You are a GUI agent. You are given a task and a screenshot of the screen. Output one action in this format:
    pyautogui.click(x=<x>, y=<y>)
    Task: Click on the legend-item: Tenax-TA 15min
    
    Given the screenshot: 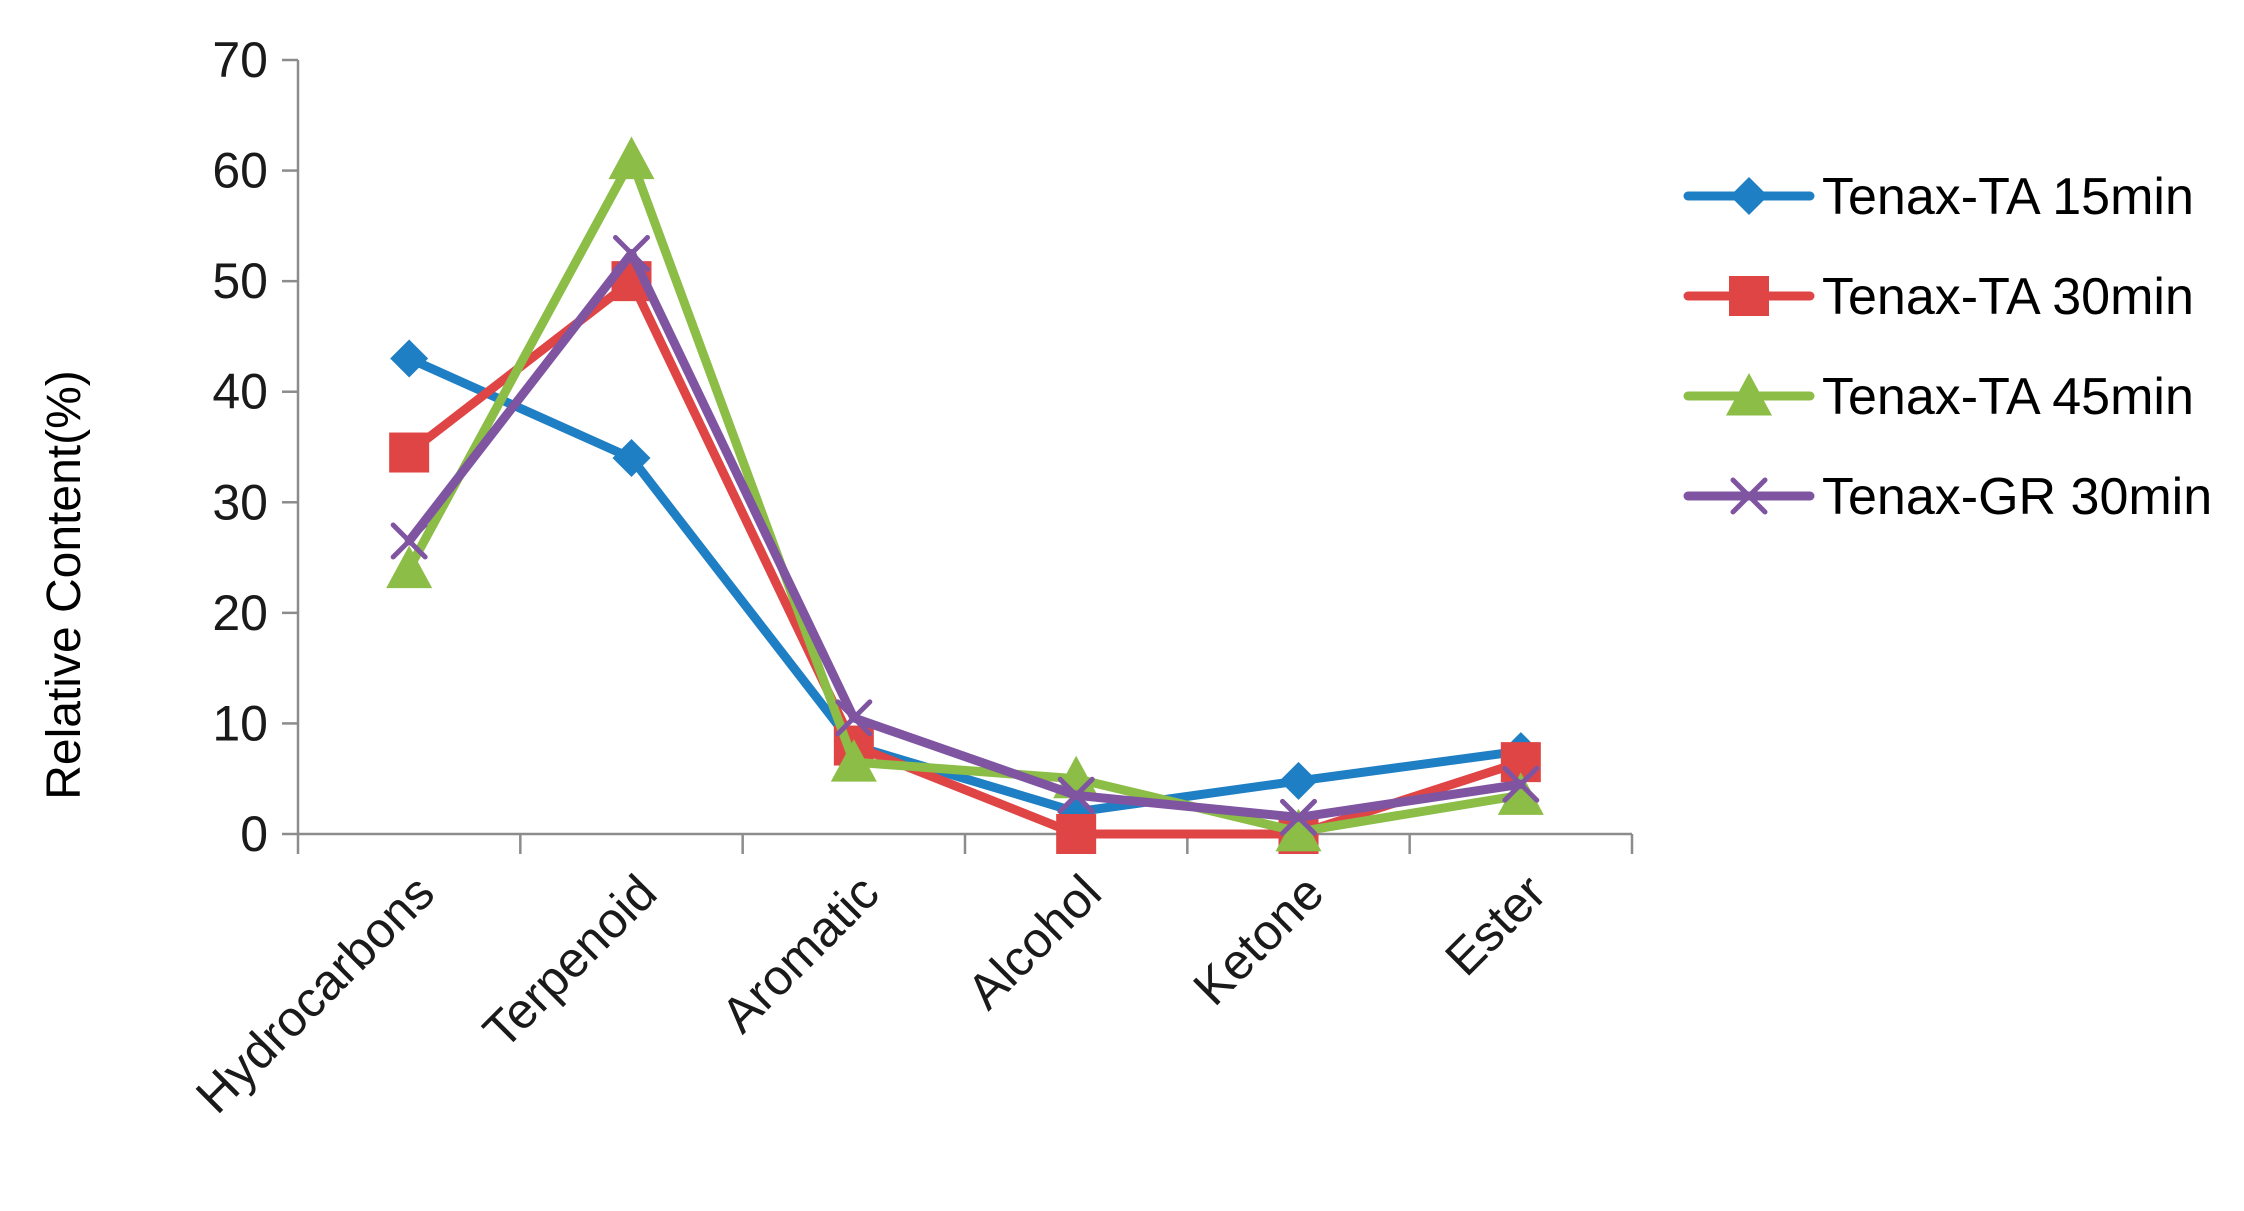 What is the action you would take?
    pyautogui.click(x=1938, y=197)
    